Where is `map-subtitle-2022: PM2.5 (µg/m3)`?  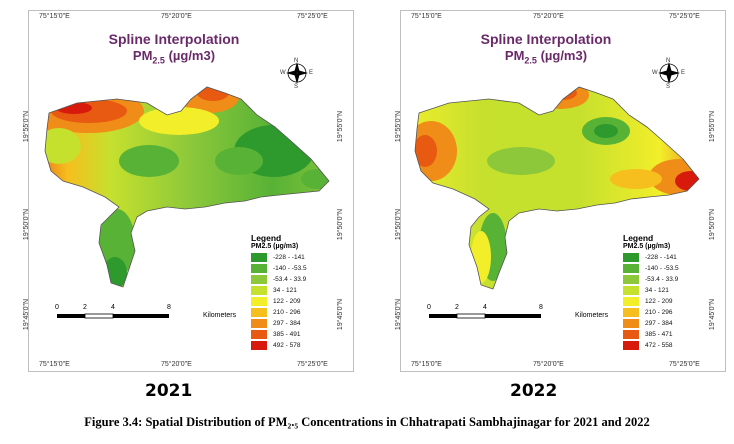 map-subtitle-2022: PM2.5 (µg/m3) is located at coordinates (546, 57).